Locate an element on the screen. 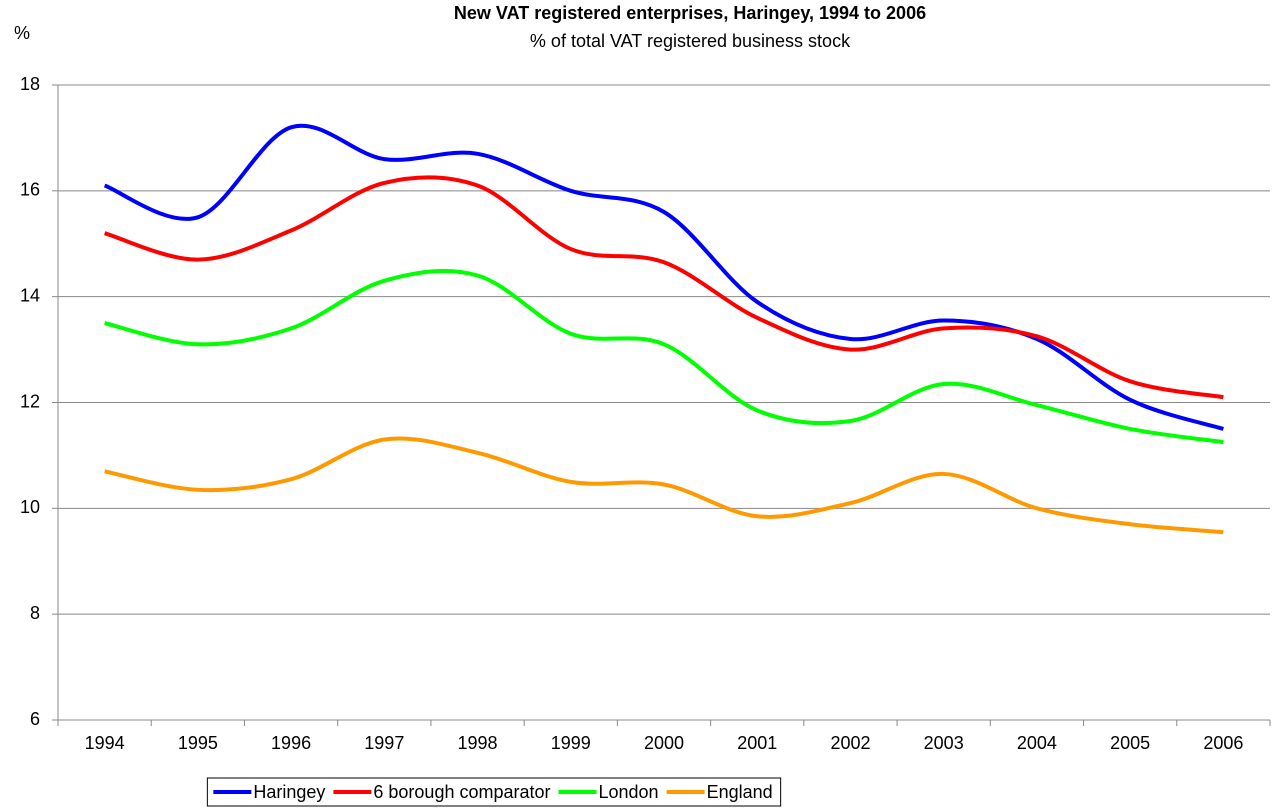 This screenshot has width=1288, height=810. x-tick-label: 1994 is located at coordinates (105, 743).